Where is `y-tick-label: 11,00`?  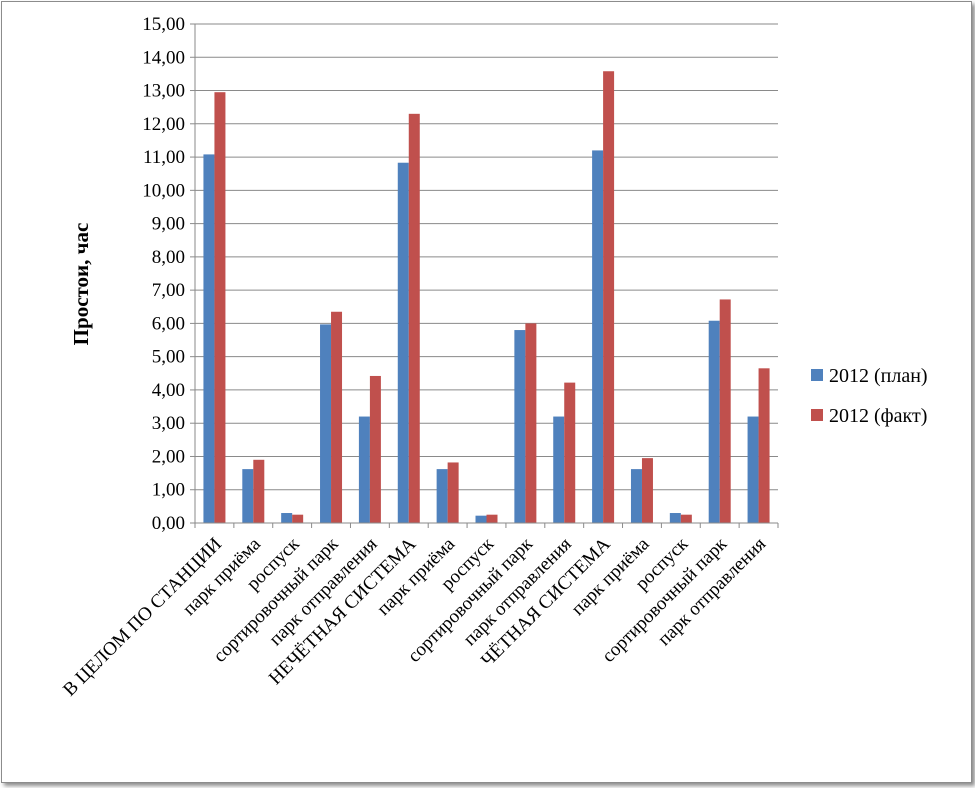
y-tick-label: 11,00 is located at coordinates (164, 157).